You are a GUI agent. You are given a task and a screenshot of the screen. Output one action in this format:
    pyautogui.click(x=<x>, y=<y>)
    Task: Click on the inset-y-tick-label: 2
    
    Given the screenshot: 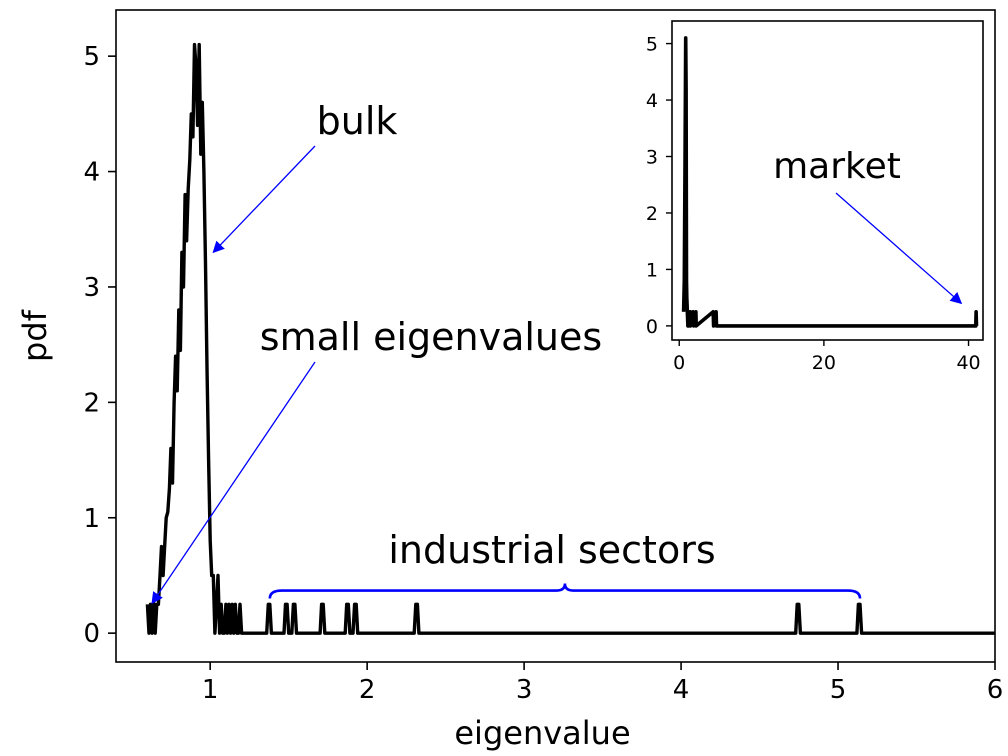 What is the action you would take?
    pyautogui.click(x=652, y=214)
    